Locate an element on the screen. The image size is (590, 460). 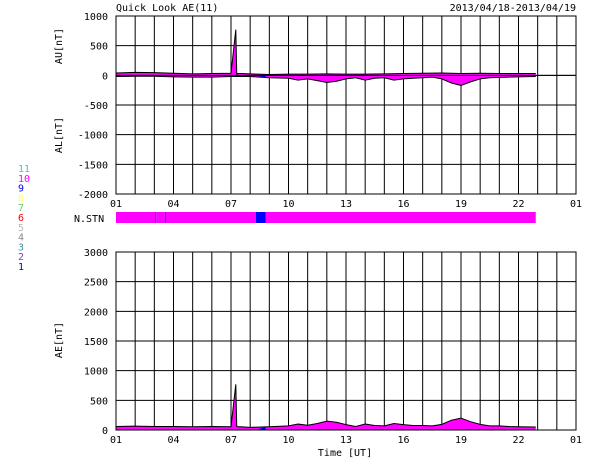
y-tick-label: -1500 is located at coordinates (93, 165).